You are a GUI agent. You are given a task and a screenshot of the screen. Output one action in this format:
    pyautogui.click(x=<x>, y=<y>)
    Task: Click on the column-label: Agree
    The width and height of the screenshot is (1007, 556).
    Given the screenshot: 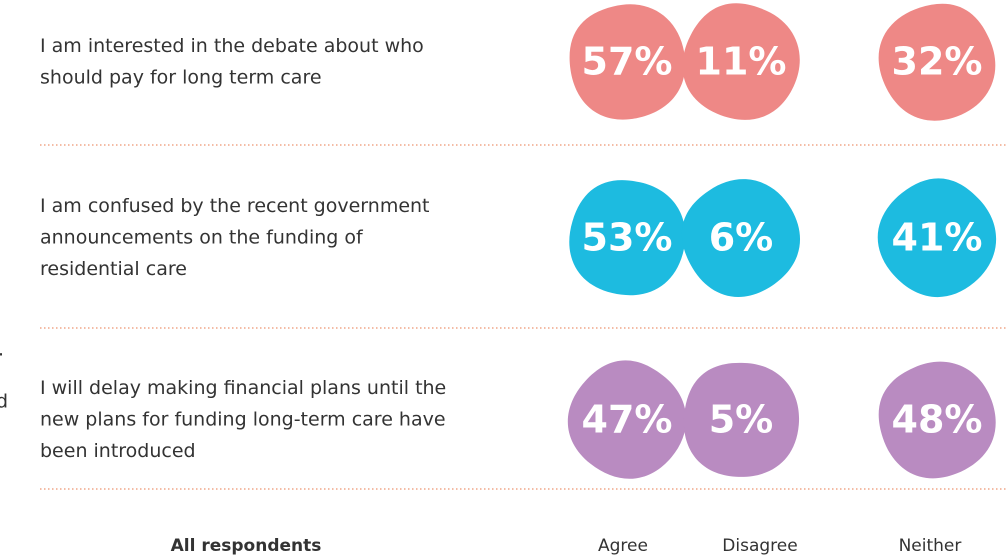 What is the action you would take?
    pyautogui.click(x=623, y=546)
    